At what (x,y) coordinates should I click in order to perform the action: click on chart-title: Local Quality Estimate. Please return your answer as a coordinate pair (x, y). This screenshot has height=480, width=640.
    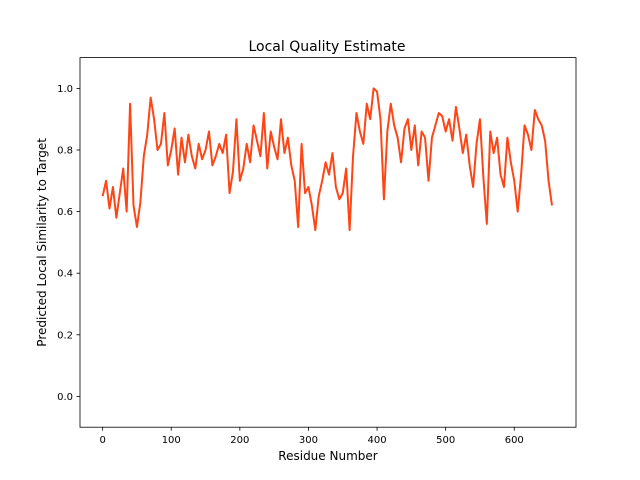
    Looking at the image, I should click on (326, 47).